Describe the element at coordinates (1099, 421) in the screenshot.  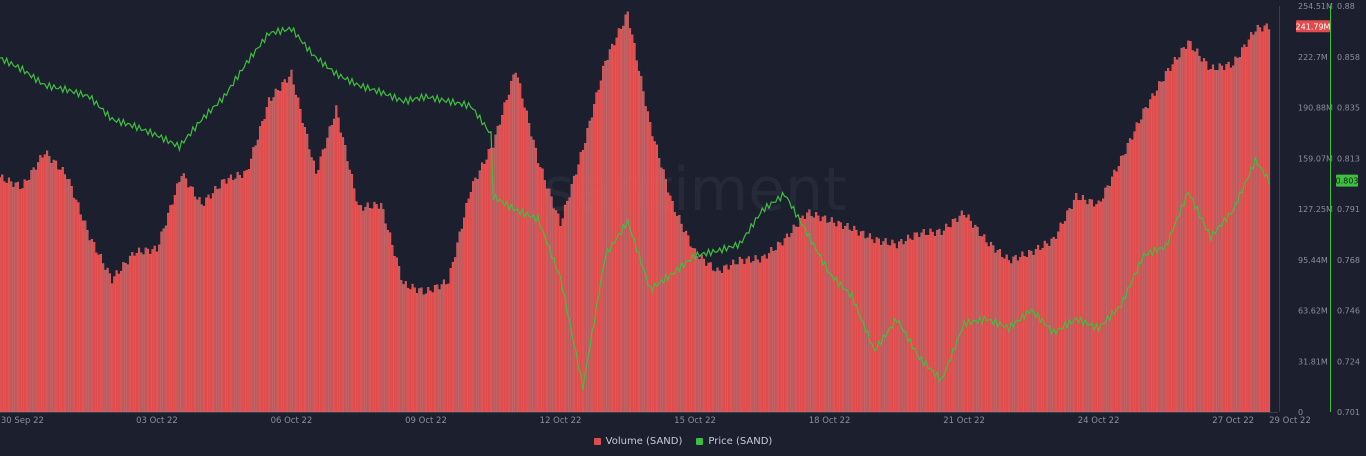
I see `x-tick-label: 24 Oct 22` at that location.